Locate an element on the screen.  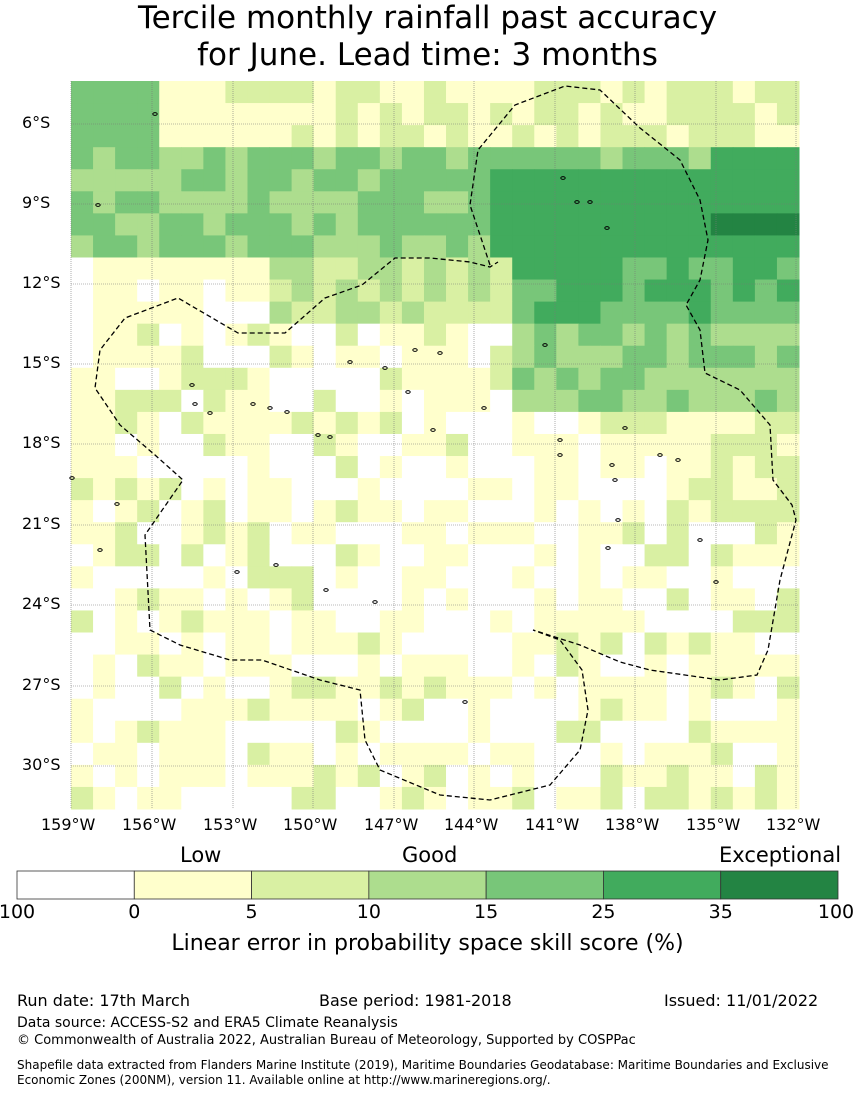
longitude-label: 147°W is located at coordinates (391, 824).